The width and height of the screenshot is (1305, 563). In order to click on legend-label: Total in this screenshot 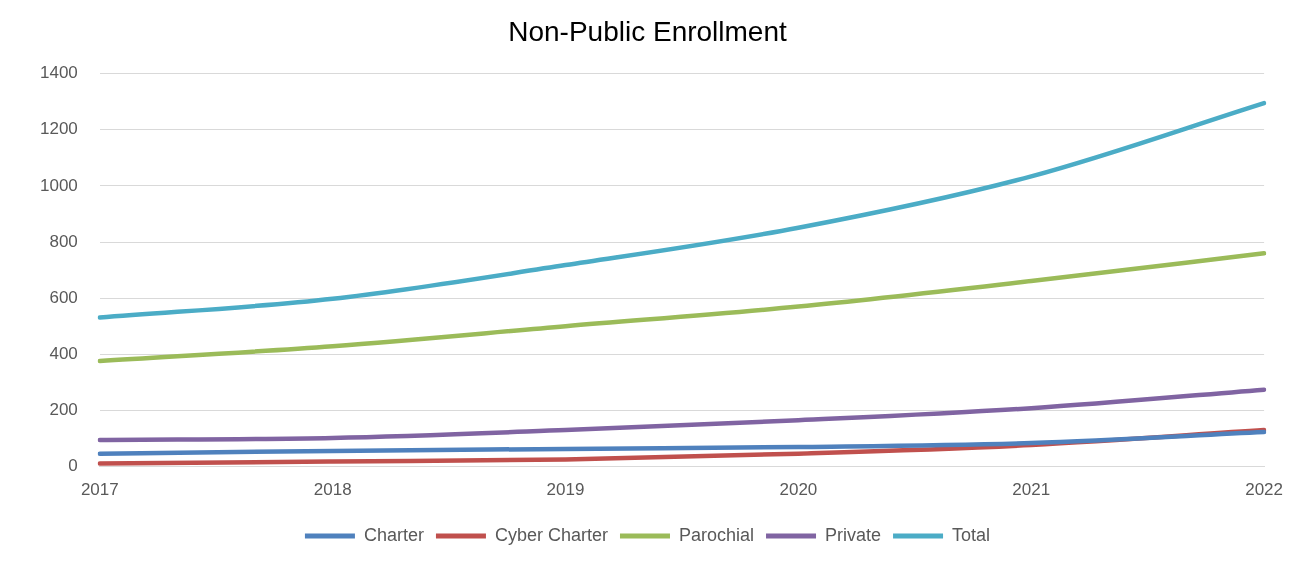, I will do `click(971, 534)`.